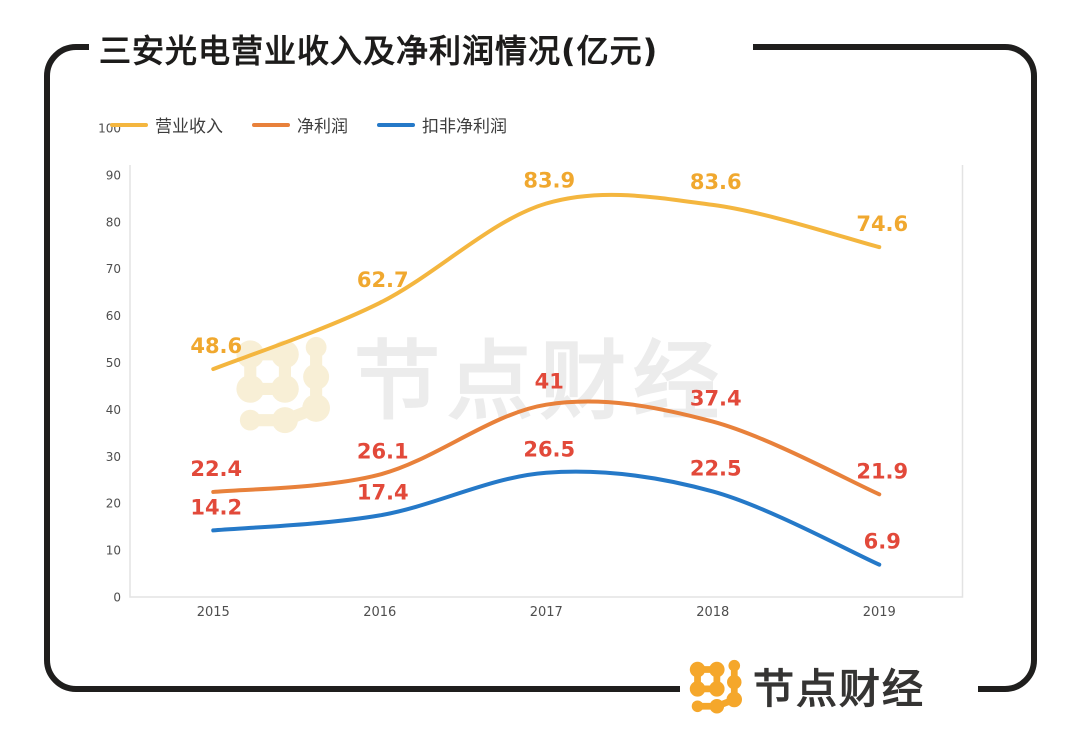 The image size is (1080, 734). I want to click on y-axis-tick-label: 60, so click(113, 316).